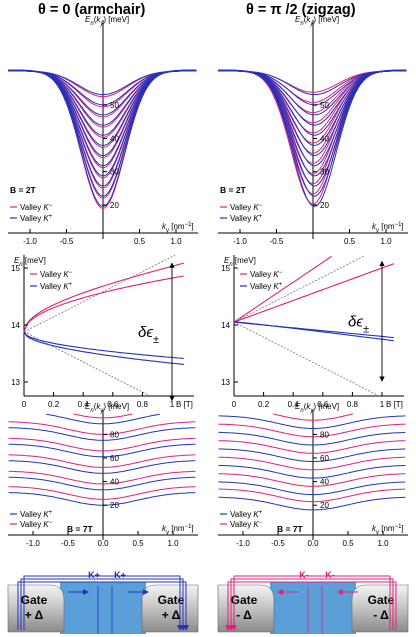 Image resolution: width=416 pixels, height=637 pixels. I want to click on y-tick-label: 13, so click(15, 382).